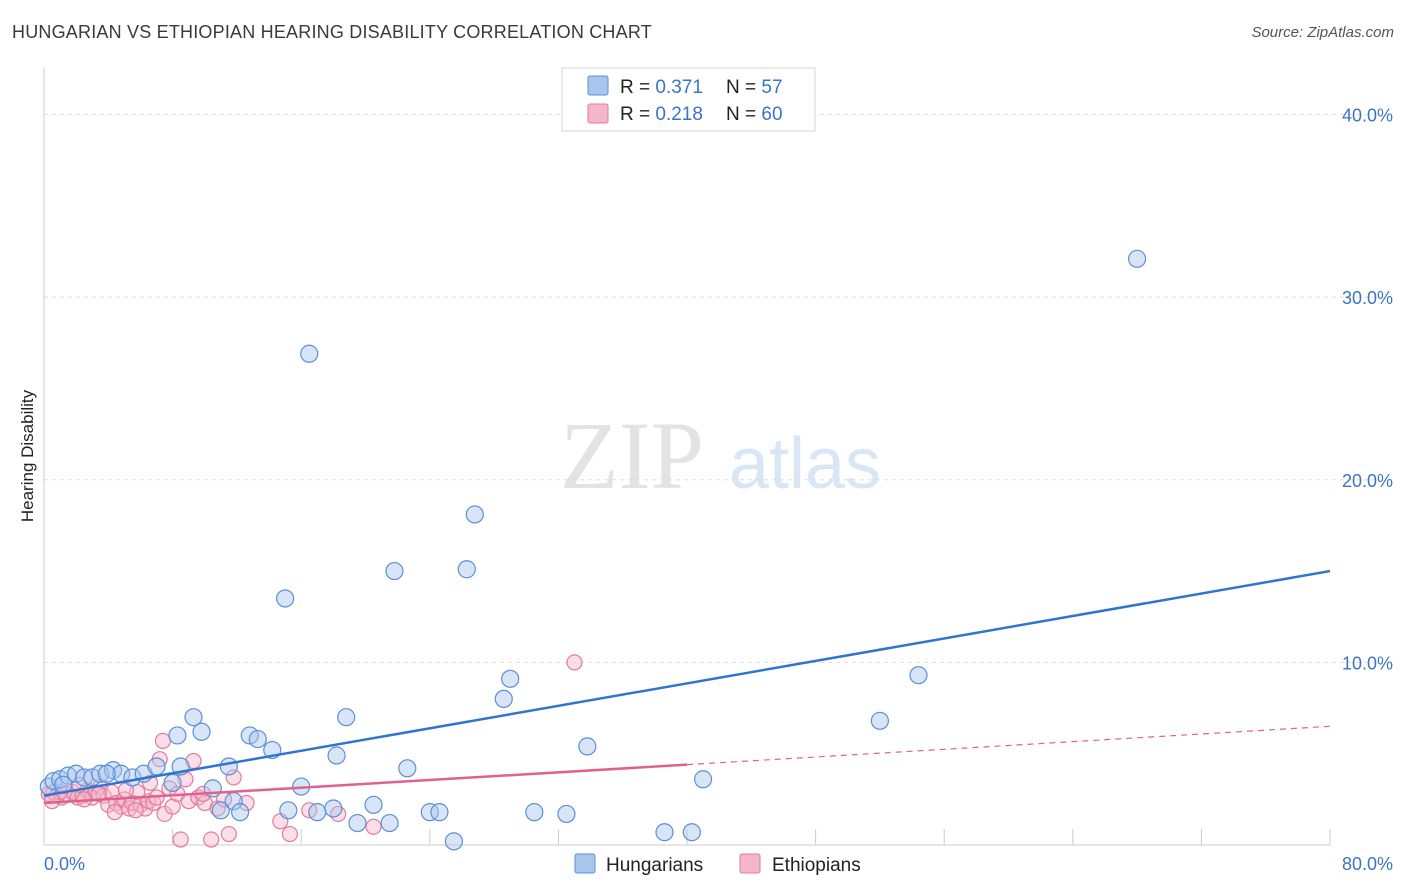  What do you see at coordinates (64, 864) in the screenshot?
I see `x-tick-min: 0.0%` at bounding box center [64, 864].